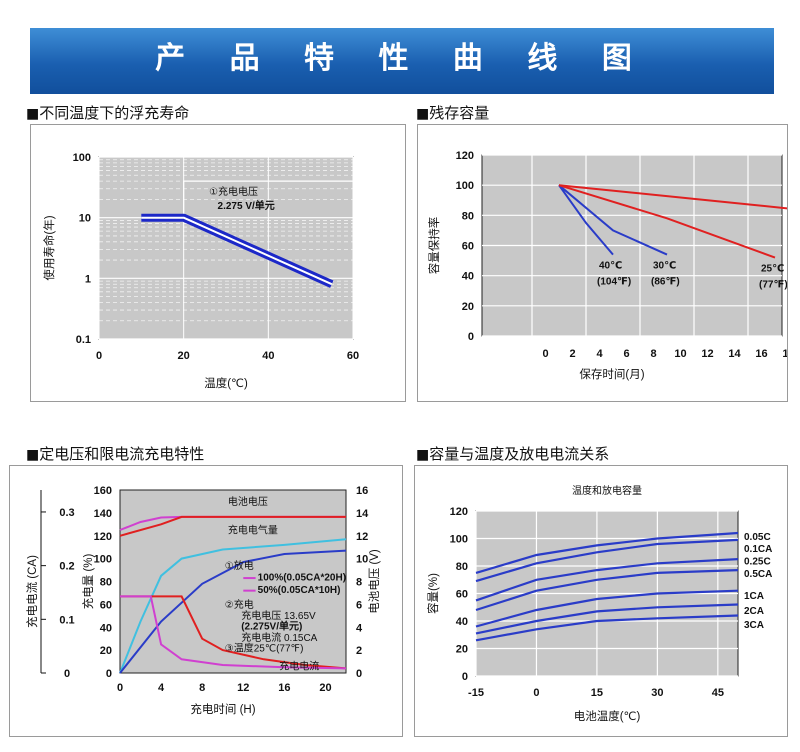 The height and width of the screenshot is (752, 800). I want to click on note-text: ③温度25℃(77℉), so click(264, 647).